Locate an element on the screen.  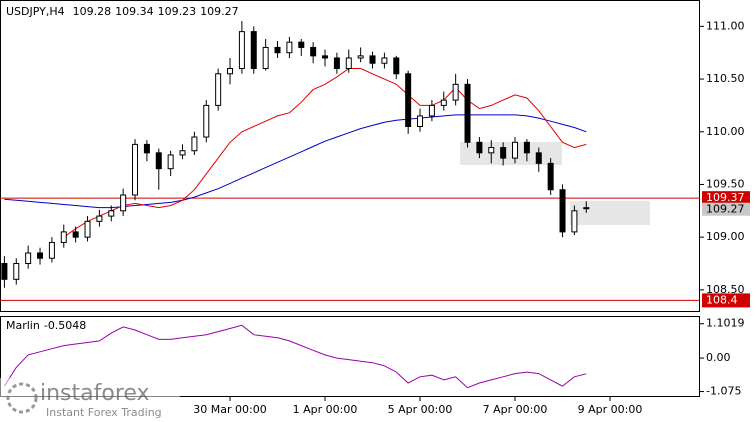
y-tick-label: 109.50 is located at coordinates (725, 183).